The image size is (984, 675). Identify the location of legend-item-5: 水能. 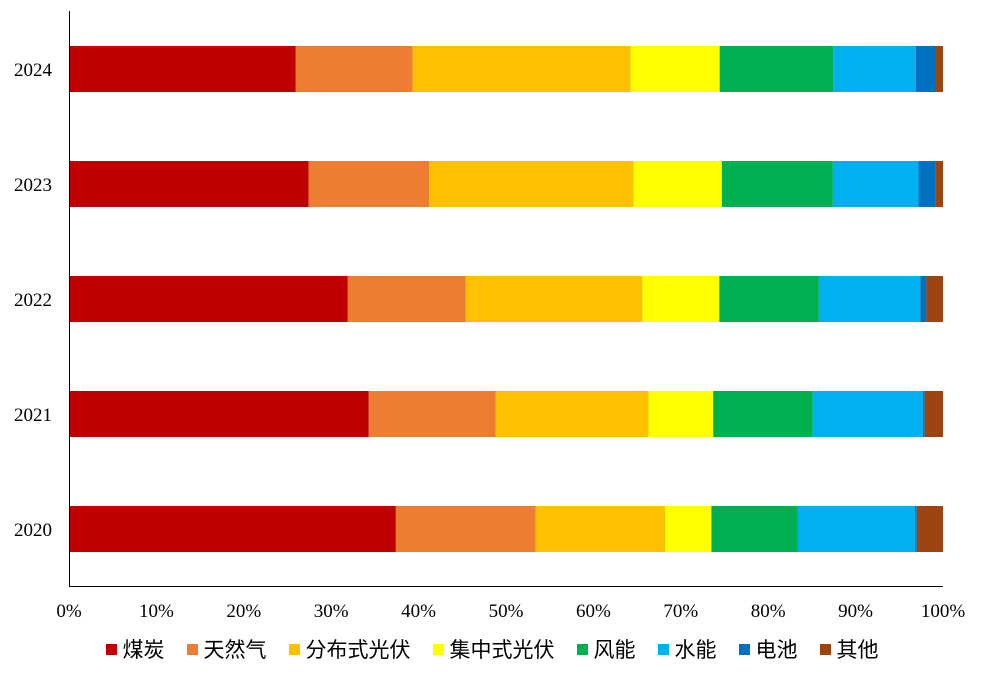
(687, 649).